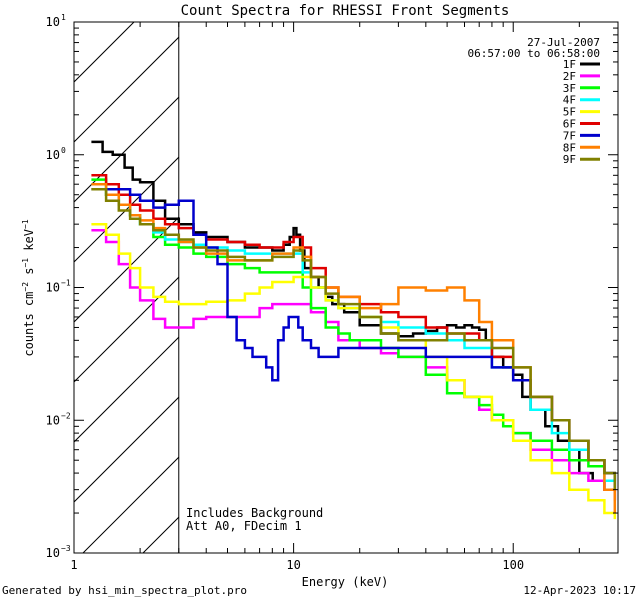  Describe the element at coordinates (345, 11) in the screenshot. I see `chart-title: Count Spectra for RHESSI Front Segments` at that location.